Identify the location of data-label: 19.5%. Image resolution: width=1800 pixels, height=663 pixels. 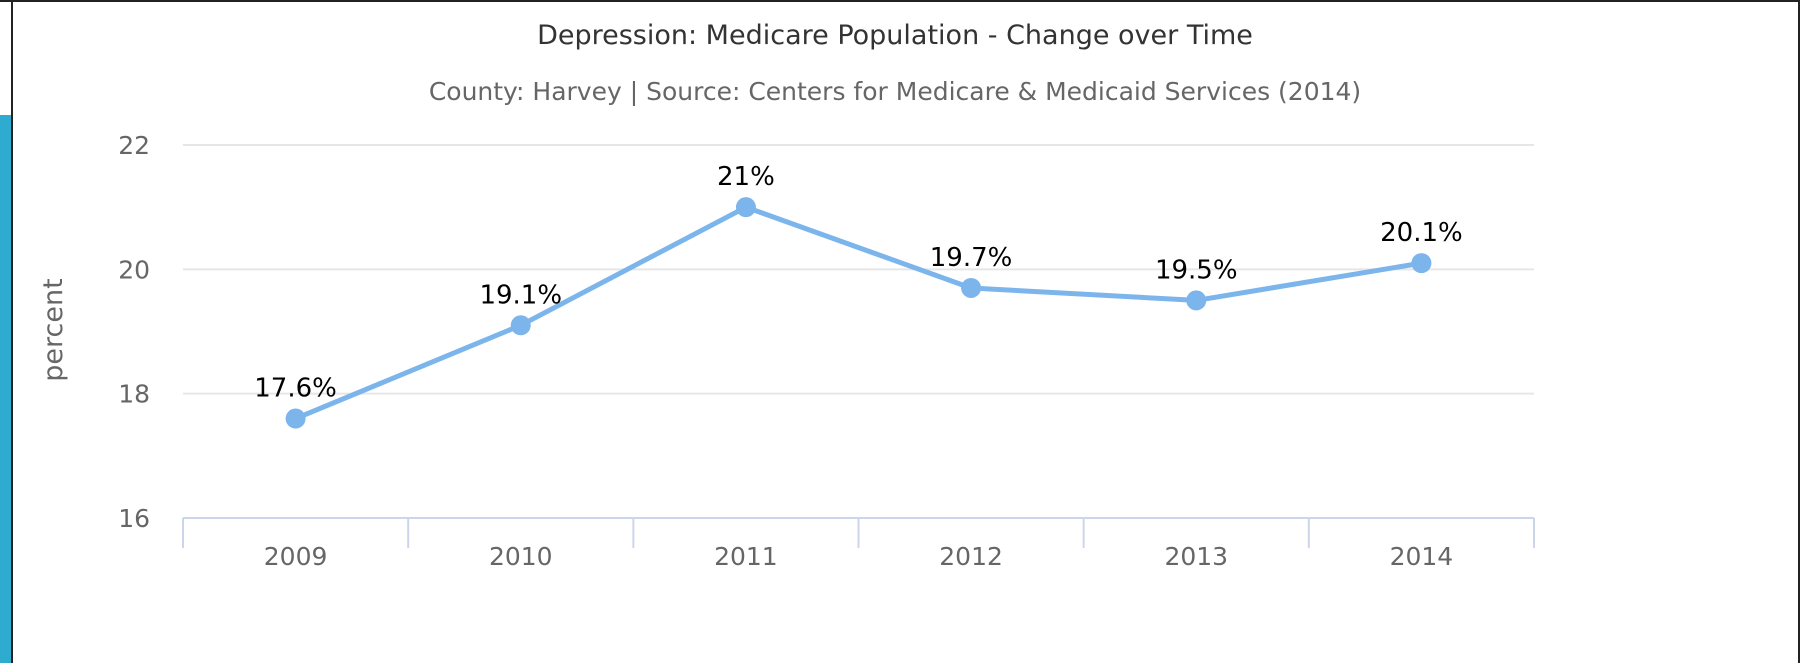
(1196, 270).